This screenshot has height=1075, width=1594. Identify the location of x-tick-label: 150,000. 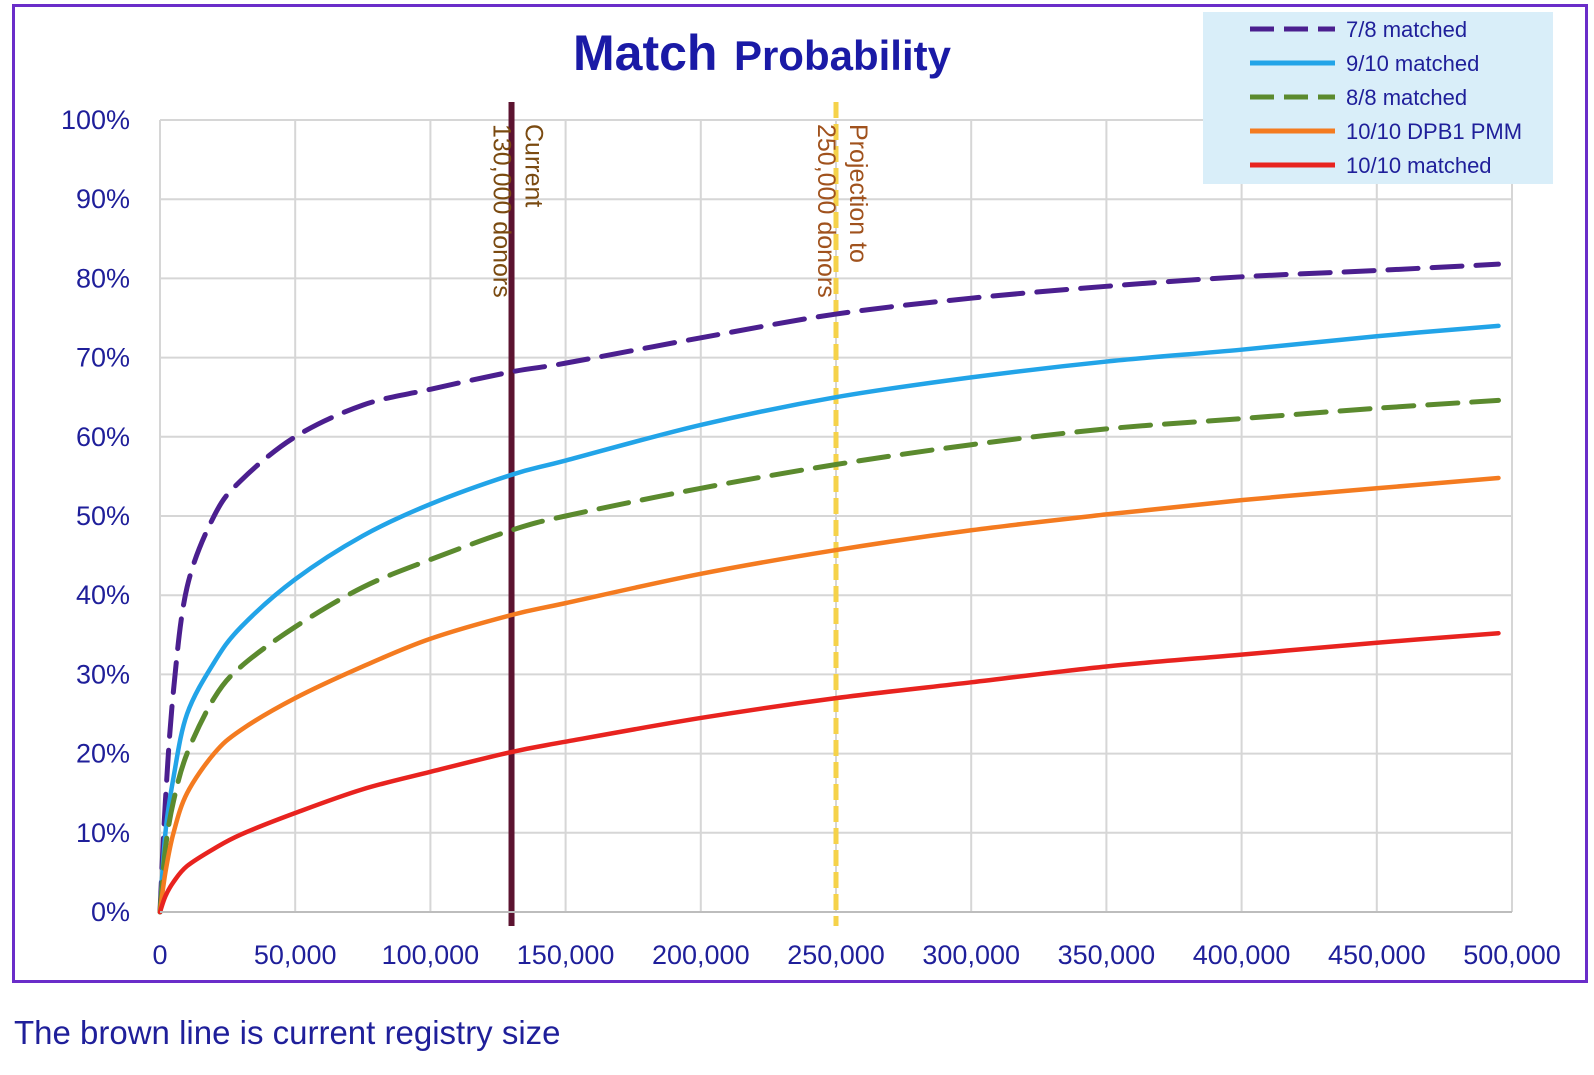
(566, 955).